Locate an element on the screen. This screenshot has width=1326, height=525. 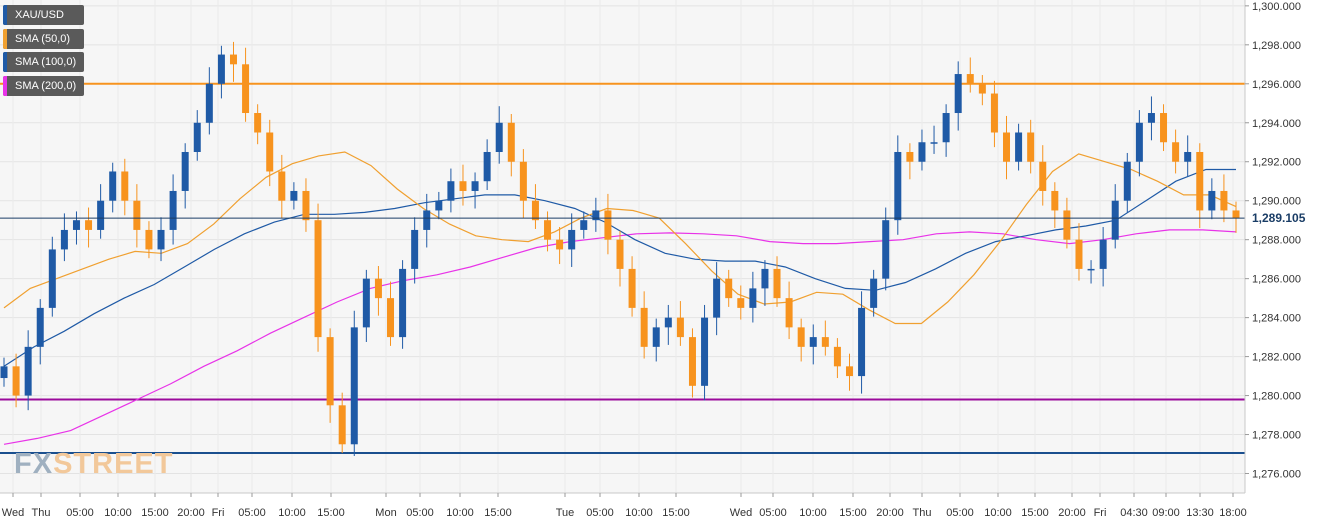
legend-item-sma50: SMA (50,0) is located at coordinates (44, 38).